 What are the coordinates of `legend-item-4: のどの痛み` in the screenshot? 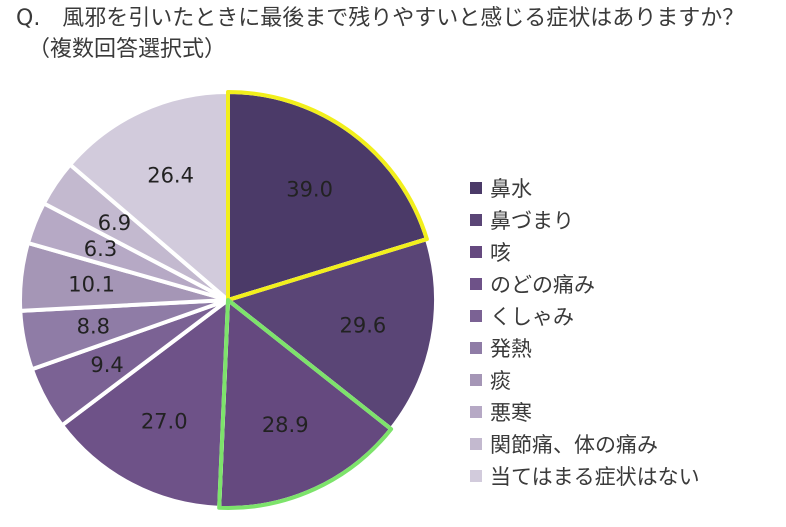 It's located at (585, 284).